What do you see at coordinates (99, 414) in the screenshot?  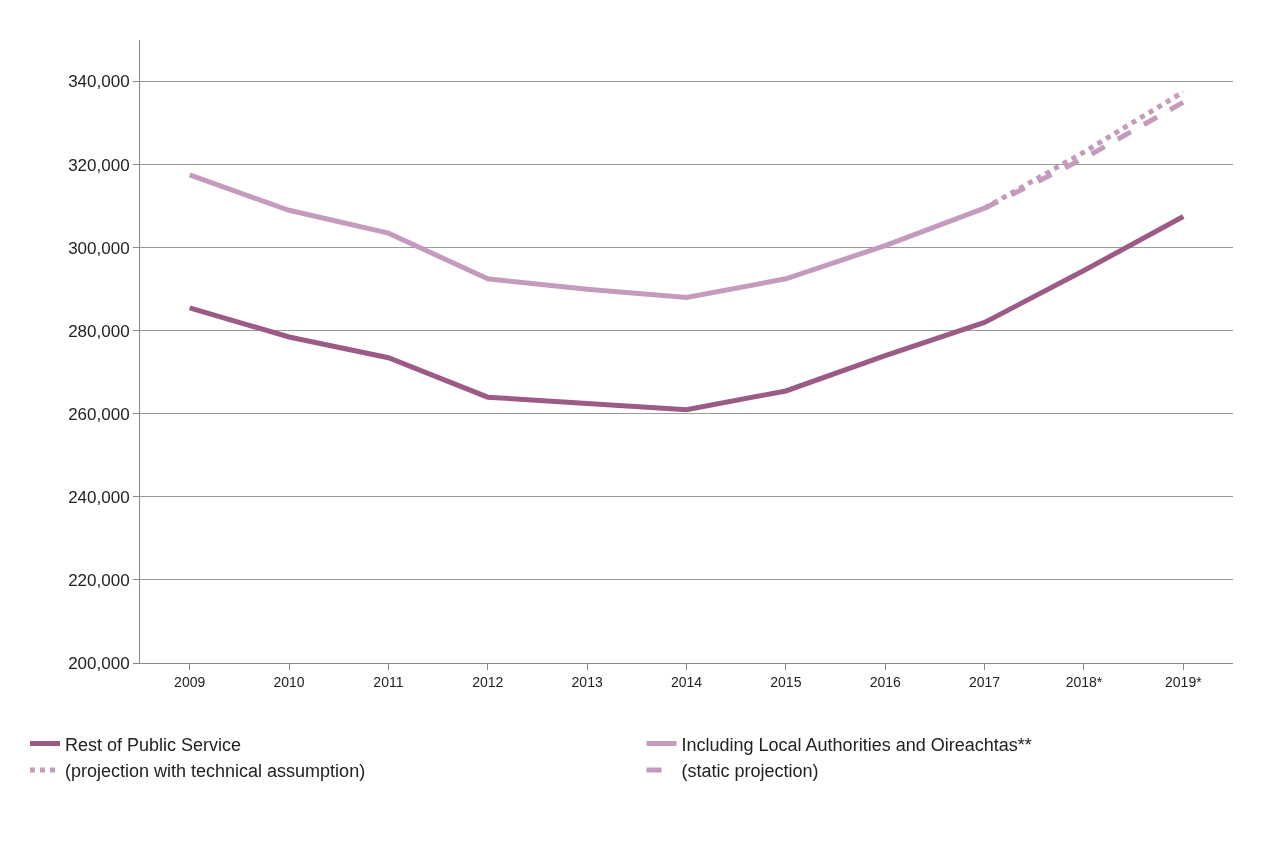 I see `y-tick-label: 260,000` at bounding box center [99, 414].